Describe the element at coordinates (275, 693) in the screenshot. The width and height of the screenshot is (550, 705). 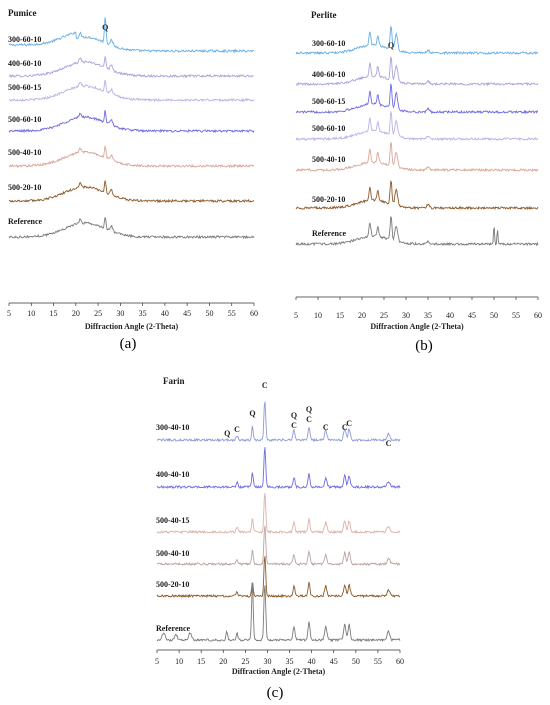
I see `panel-caption: (c)` at that location.